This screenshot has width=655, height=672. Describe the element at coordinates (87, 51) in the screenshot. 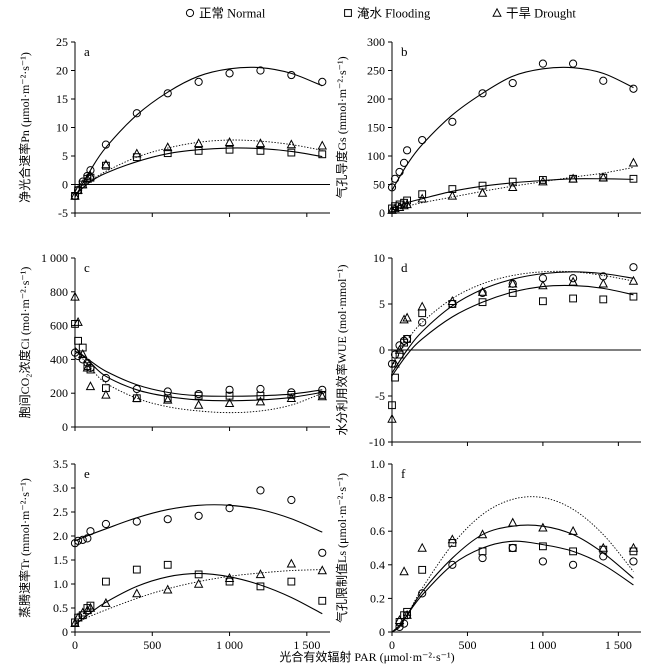

I see `panel-label: a` at that location.